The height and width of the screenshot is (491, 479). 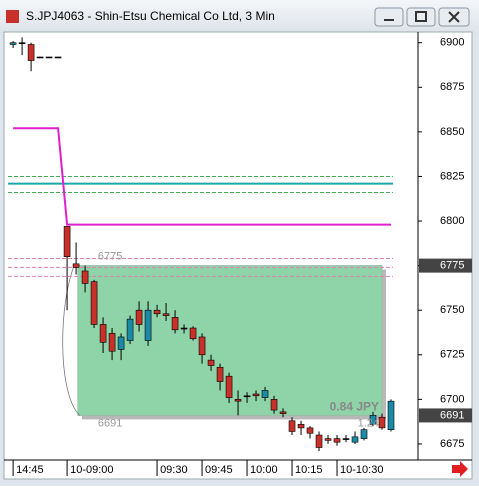 I want to click on y-tick-label: 6800, so click(x=452, y=221).